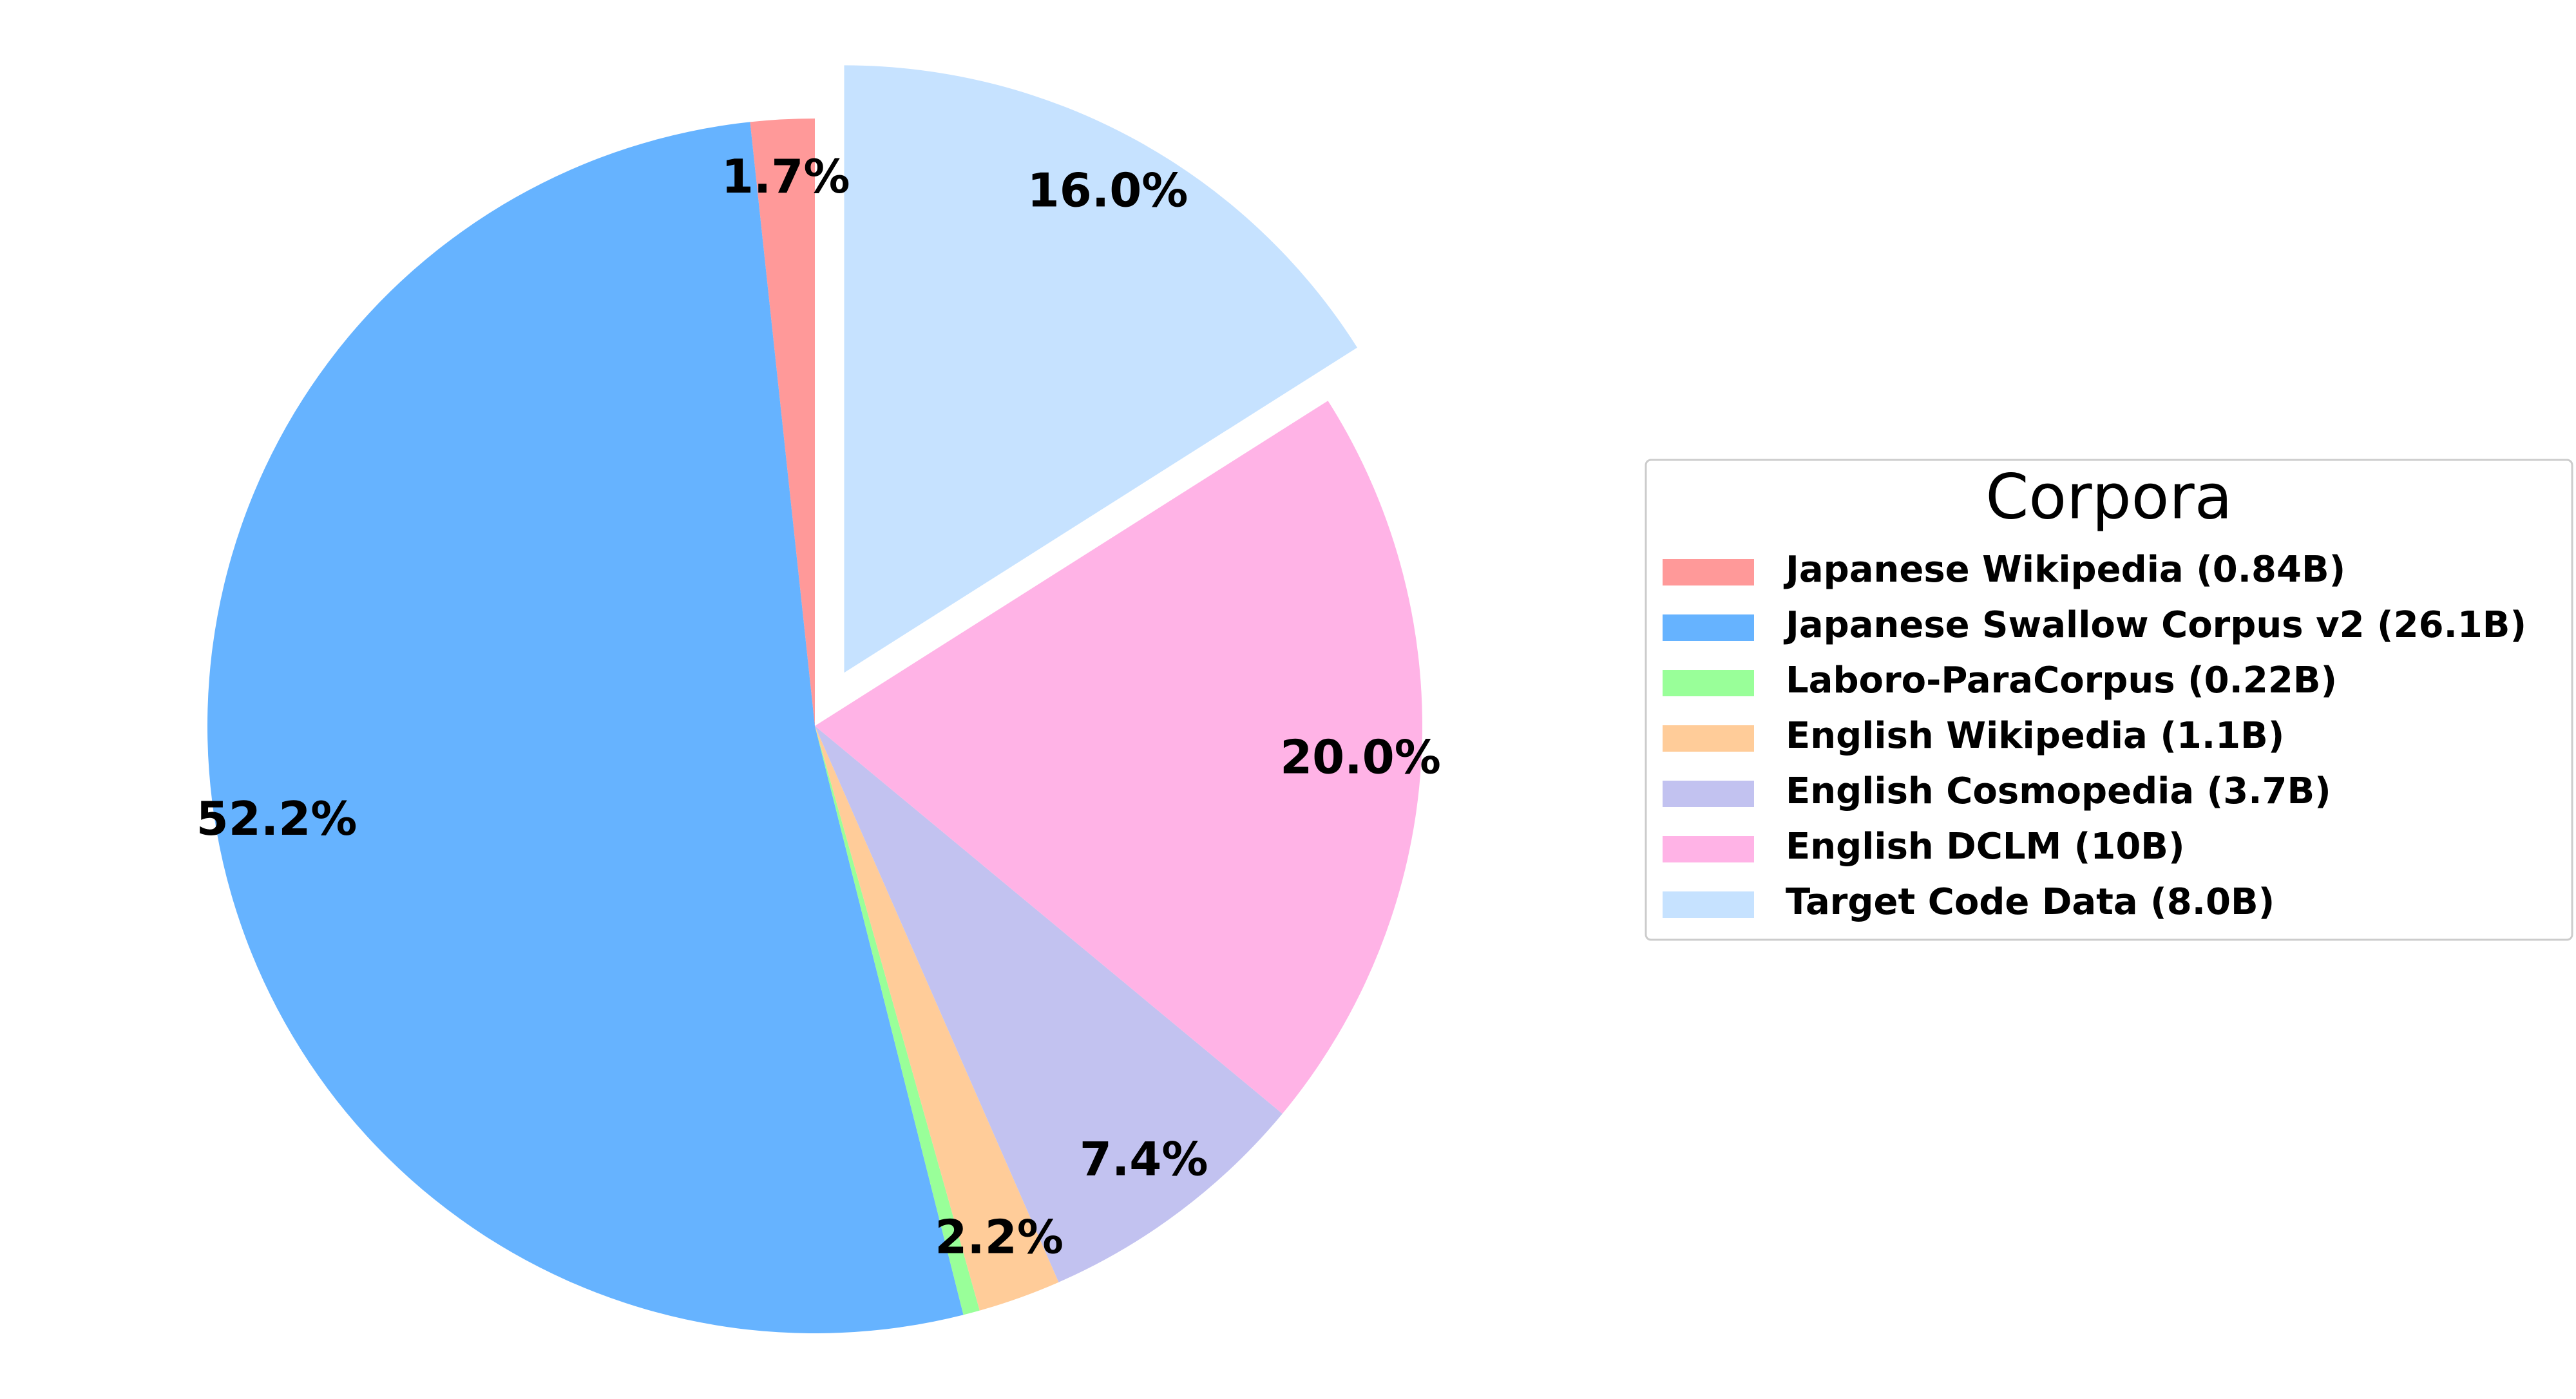  What do you see at coordinates (1000, 1237) in the screenshot?
I see `slice-label: 2.2%` at bounding box center [1000, 1237].